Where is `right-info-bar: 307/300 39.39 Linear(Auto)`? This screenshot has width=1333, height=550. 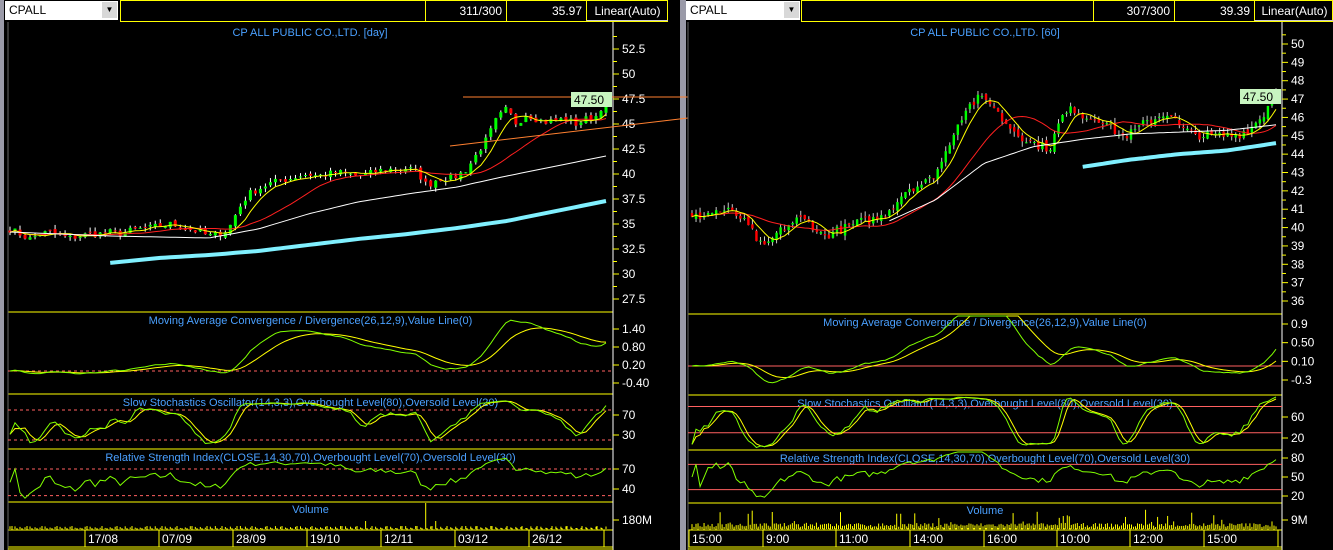 right-info-bar: 307/300 39.39 Linear(Auto) is located at coordinates (1067, 11).